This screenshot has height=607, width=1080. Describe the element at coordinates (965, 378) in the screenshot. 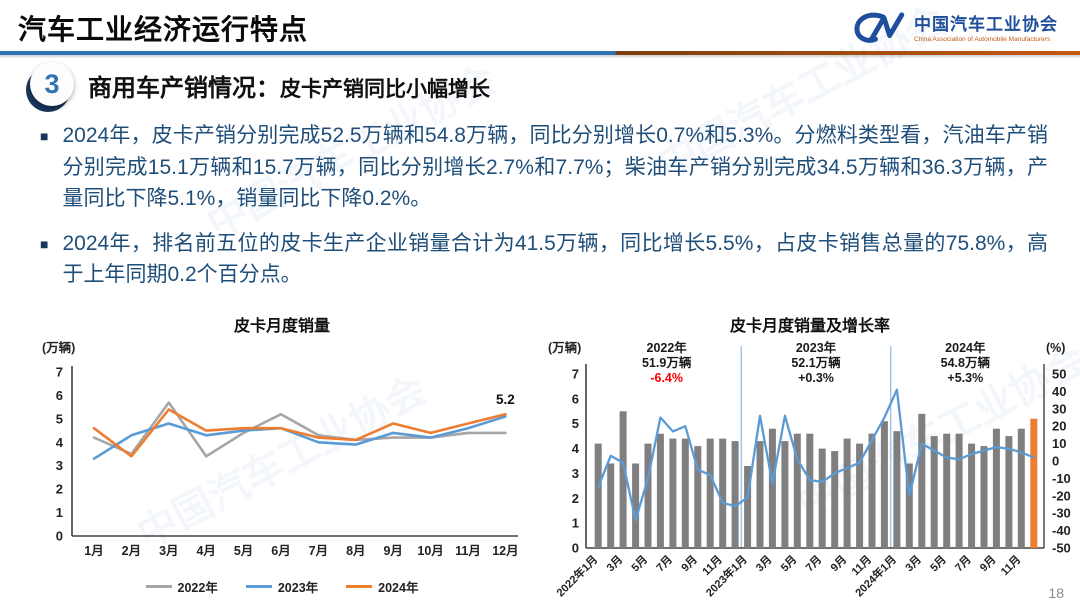

I see `svg-text: +5.3%` at that location.